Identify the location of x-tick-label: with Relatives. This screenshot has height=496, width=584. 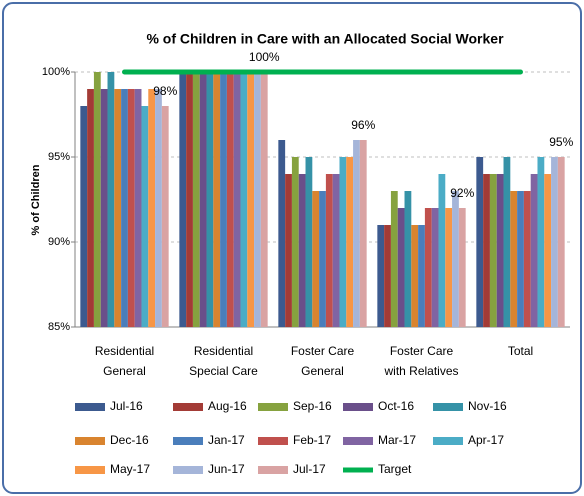
(420, 371).